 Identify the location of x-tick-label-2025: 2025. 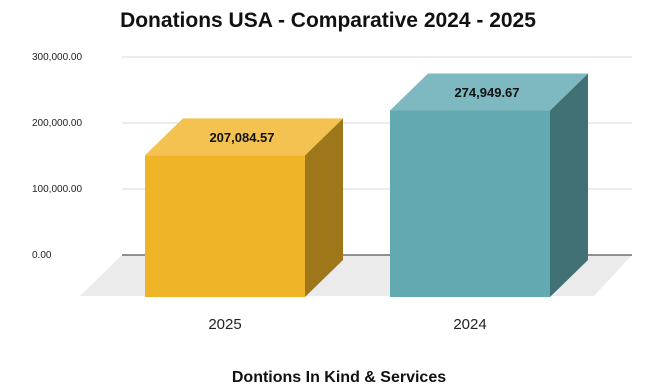
(224, 324).